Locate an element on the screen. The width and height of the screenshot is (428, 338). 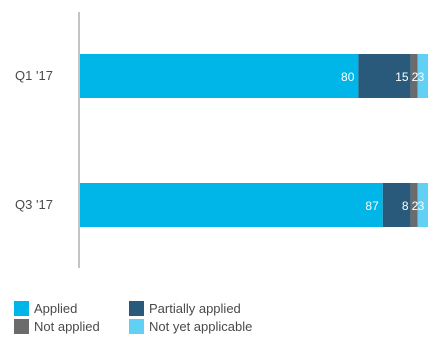
category-label-q3-17: Q3 '17 is located at coordinates (34, 204).